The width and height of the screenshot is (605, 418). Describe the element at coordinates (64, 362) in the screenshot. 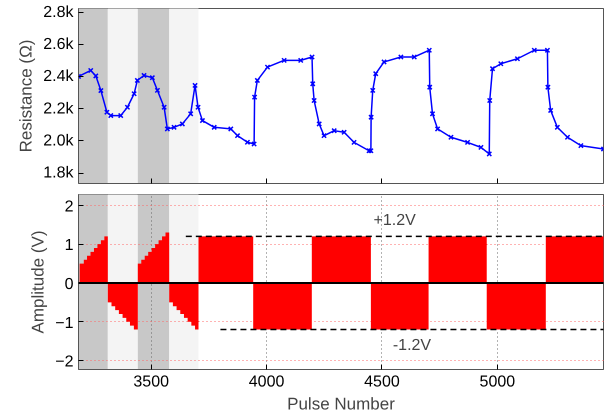

I see `y-tick-label: −2` at that location.